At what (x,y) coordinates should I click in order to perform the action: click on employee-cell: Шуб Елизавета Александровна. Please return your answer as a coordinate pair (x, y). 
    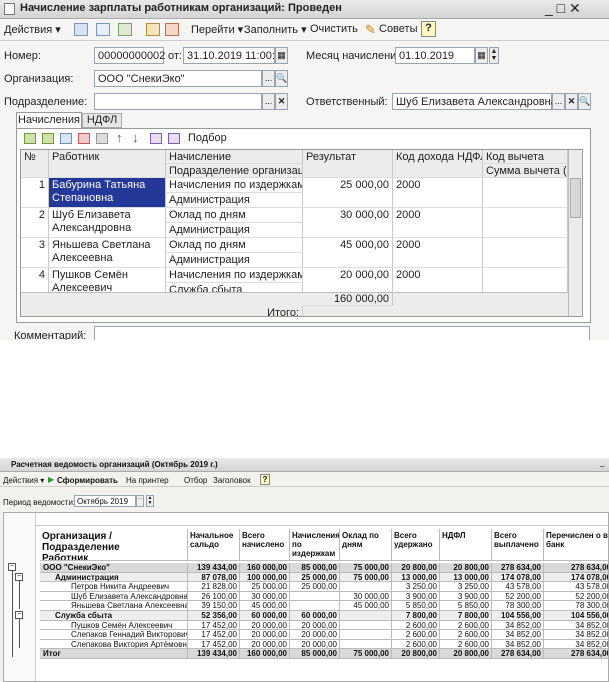
    Looking at the image, I should click on (107, 223).